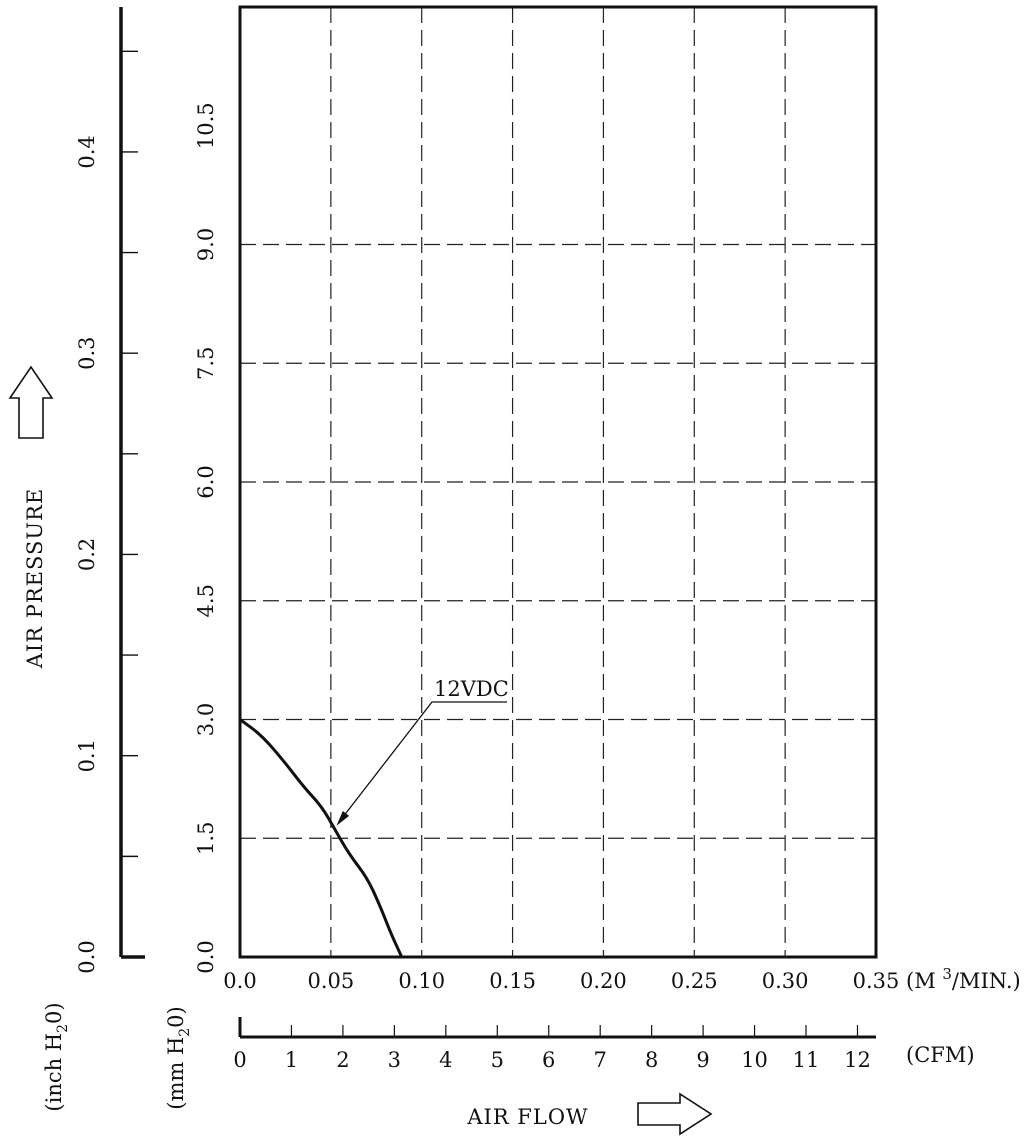  Describe the element at coordinates (206, 956) in the screenshot. I see `y-tick-label-mm: 0.0` at that location.